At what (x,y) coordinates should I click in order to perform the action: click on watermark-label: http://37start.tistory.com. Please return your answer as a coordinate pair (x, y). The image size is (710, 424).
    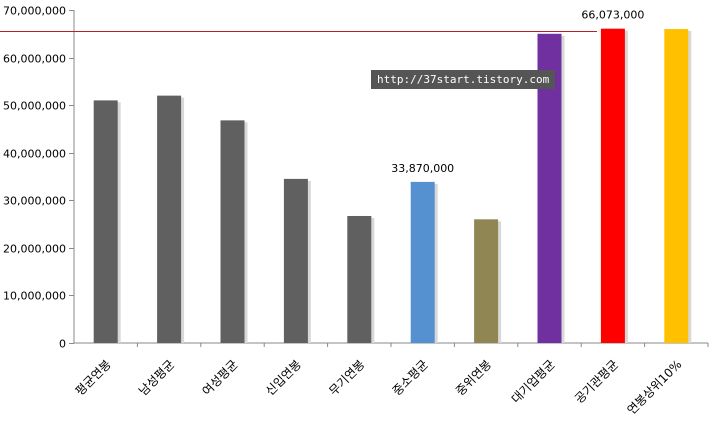
    Looking at the image, I should click on (463, 79).